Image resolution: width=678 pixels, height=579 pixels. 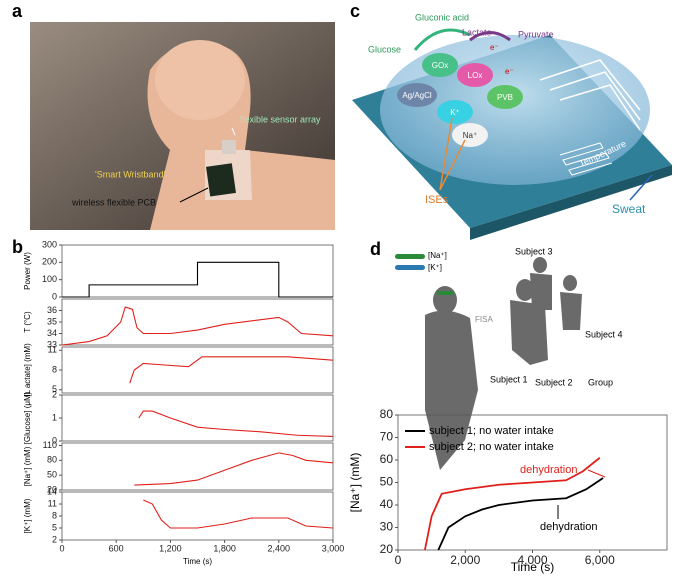 I want to click on annotation: Subject 3, so click(x=534, y=251).